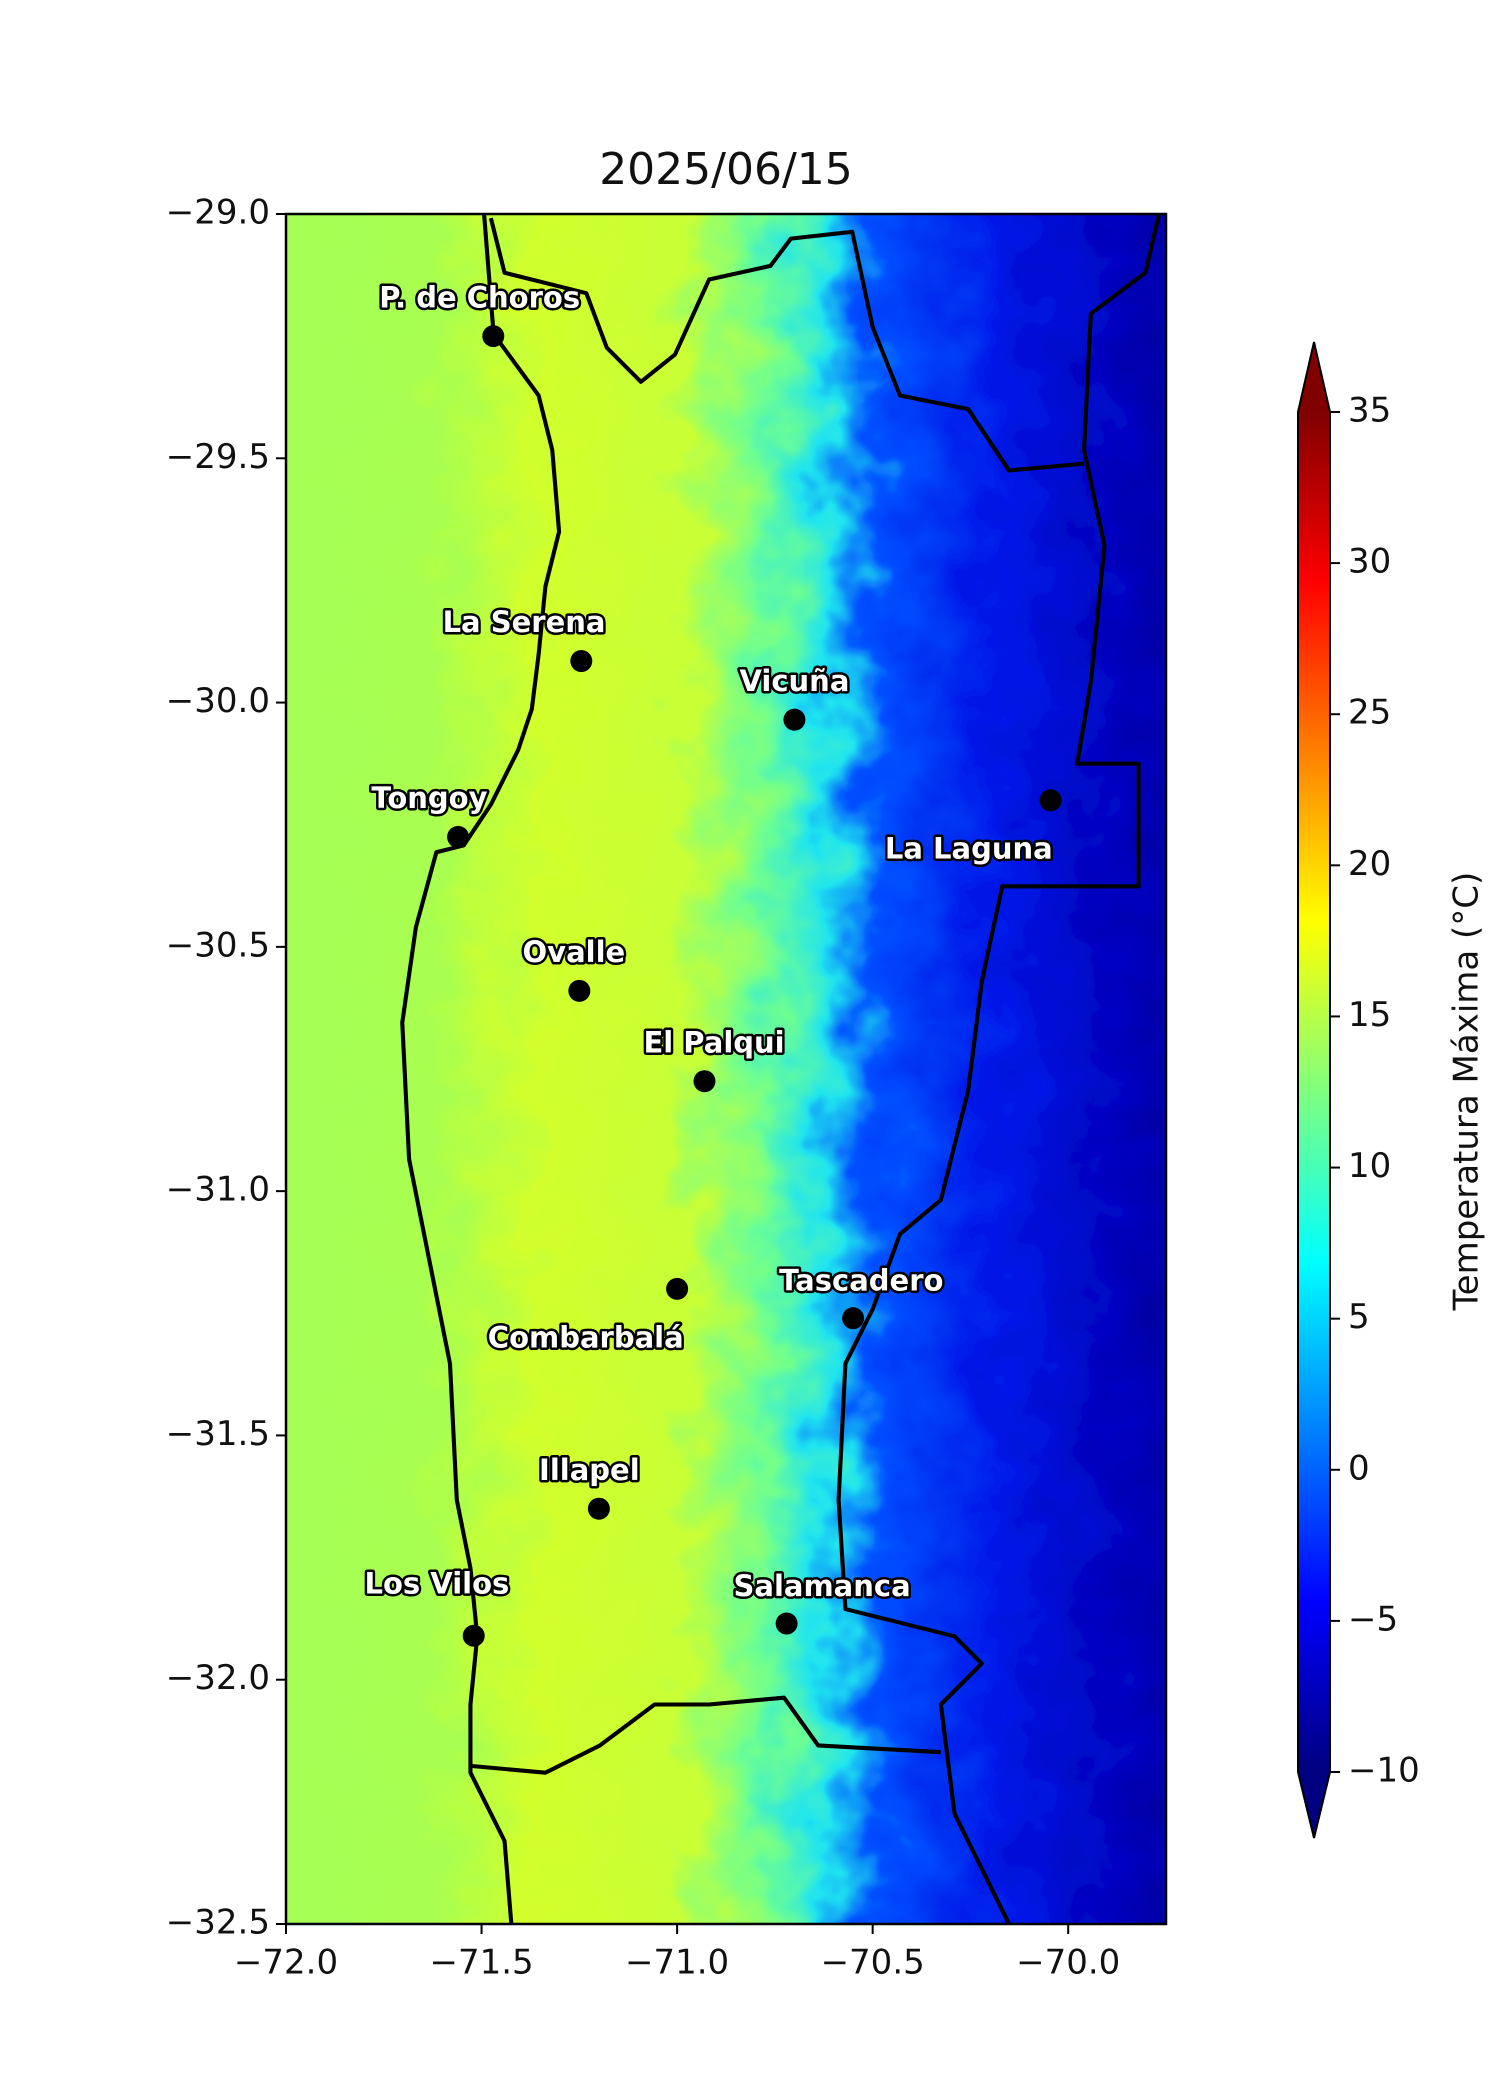 Image resolution: width=1500 pixels, height=2100 pixels. I want to click on colorbar-tick-label: −5, so click(1373, 1619).